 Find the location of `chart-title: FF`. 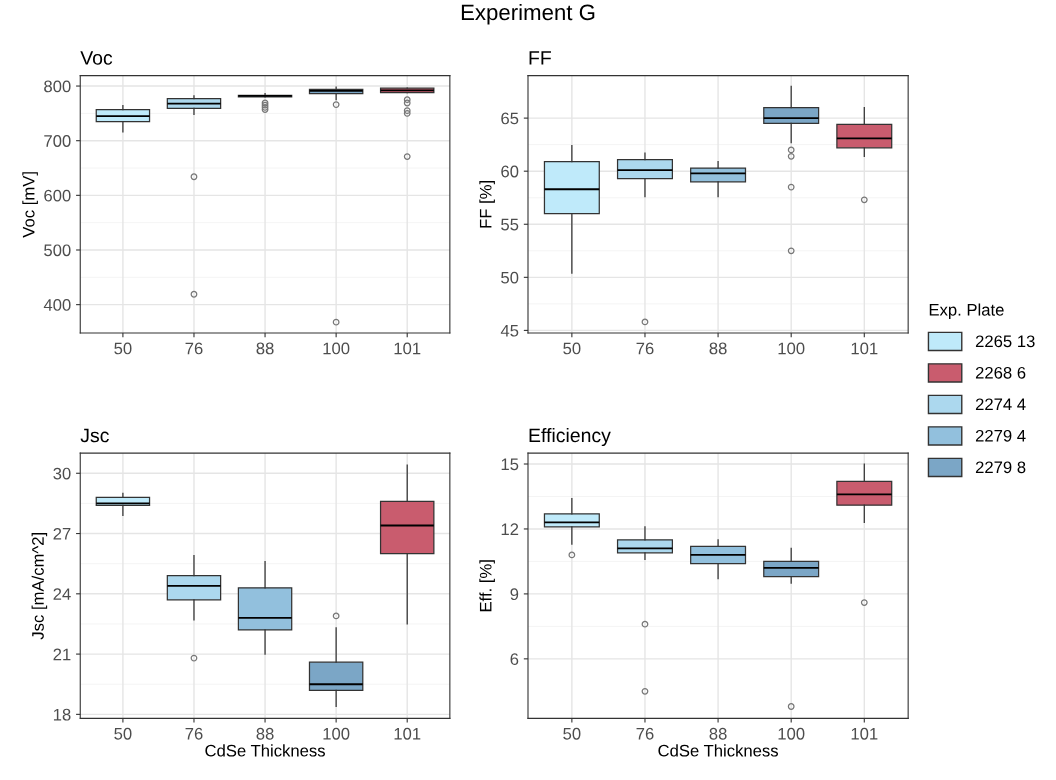

chart-title: FF is located at coordinates (540, 58).